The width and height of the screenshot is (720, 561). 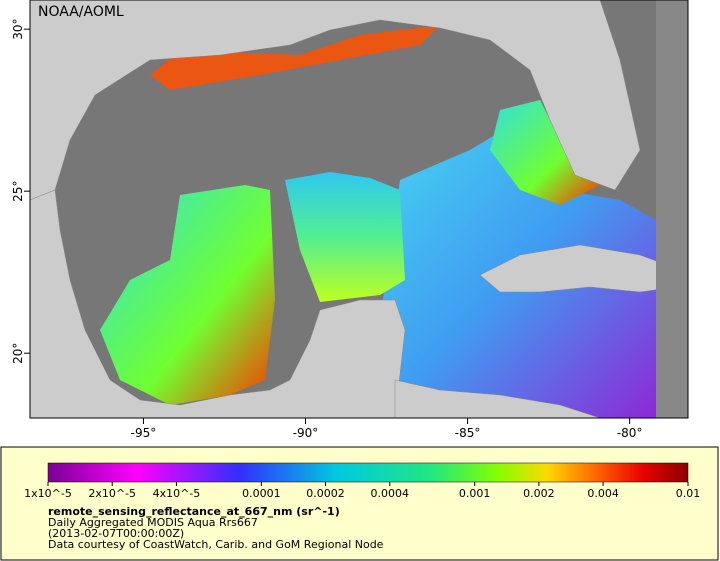 What do you see at coordinates (475, 493) in the screenshot?
I see `colorbar-tick-label: 0.001` at bounding box center [475, 493].